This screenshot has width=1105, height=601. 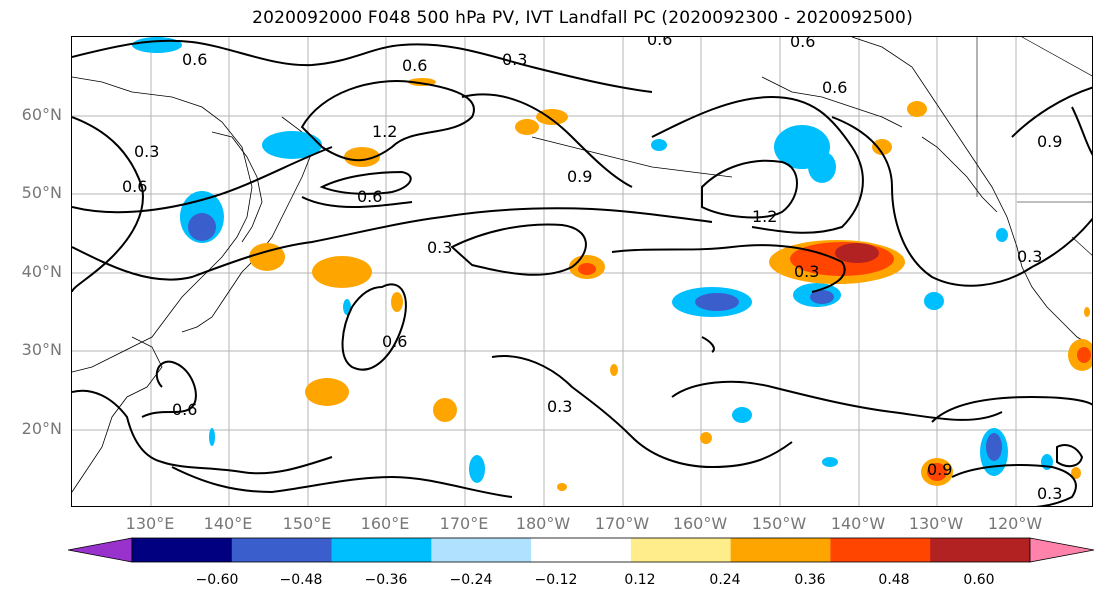 I want to click on lat-label: 20°N, so click(x=41, y=428).